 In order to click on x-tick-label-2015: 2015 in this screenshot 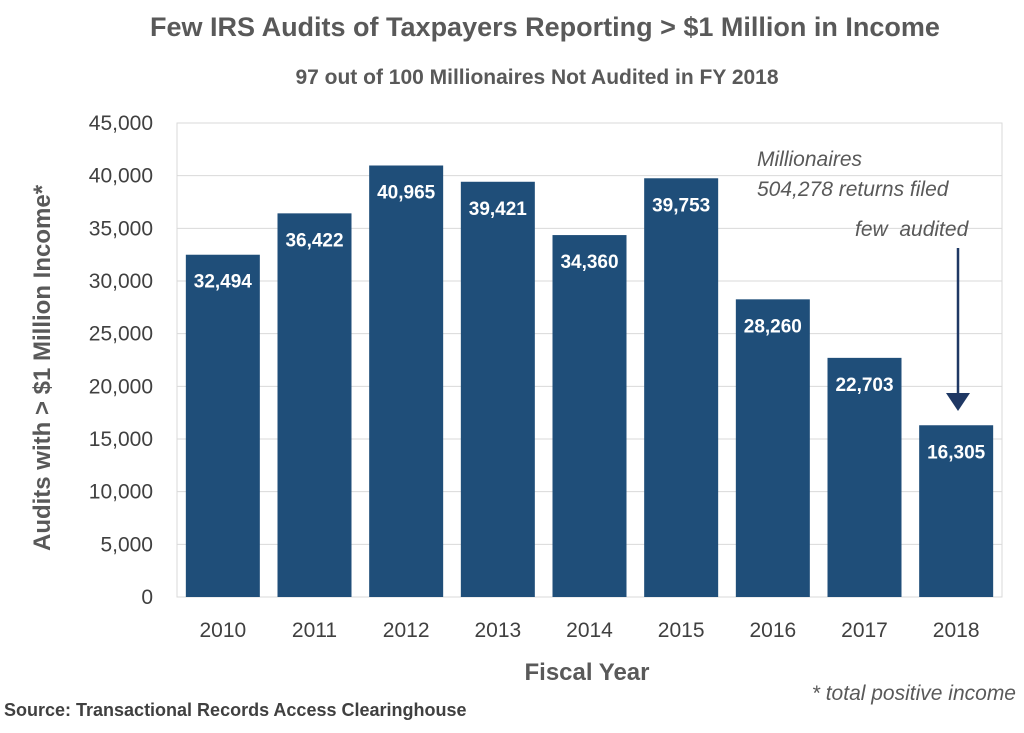, I will do `click(681, 630)`.